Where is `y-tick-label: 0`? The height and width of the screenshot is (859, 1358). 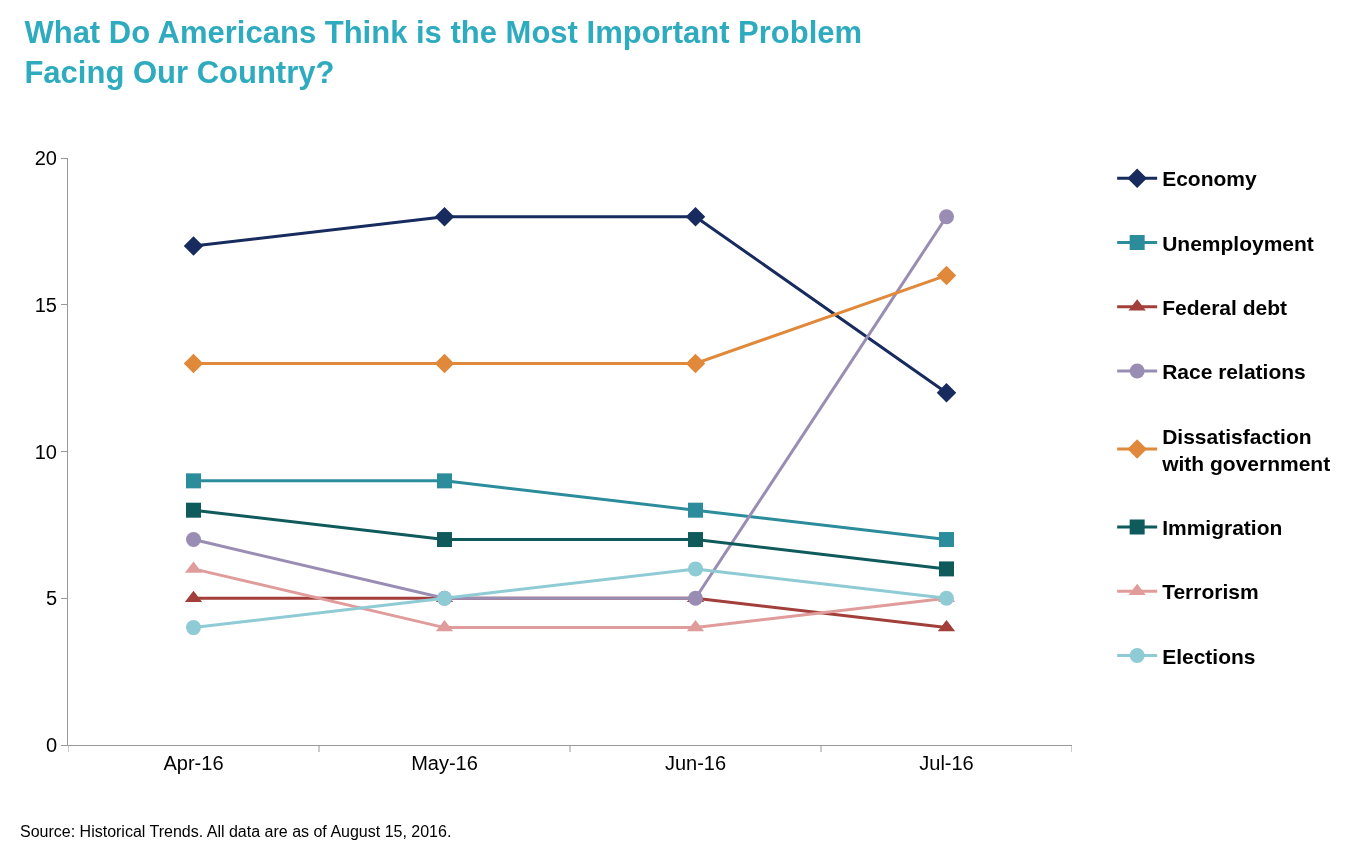
y-tick-label: 0 is located at coordinates (51, 745).